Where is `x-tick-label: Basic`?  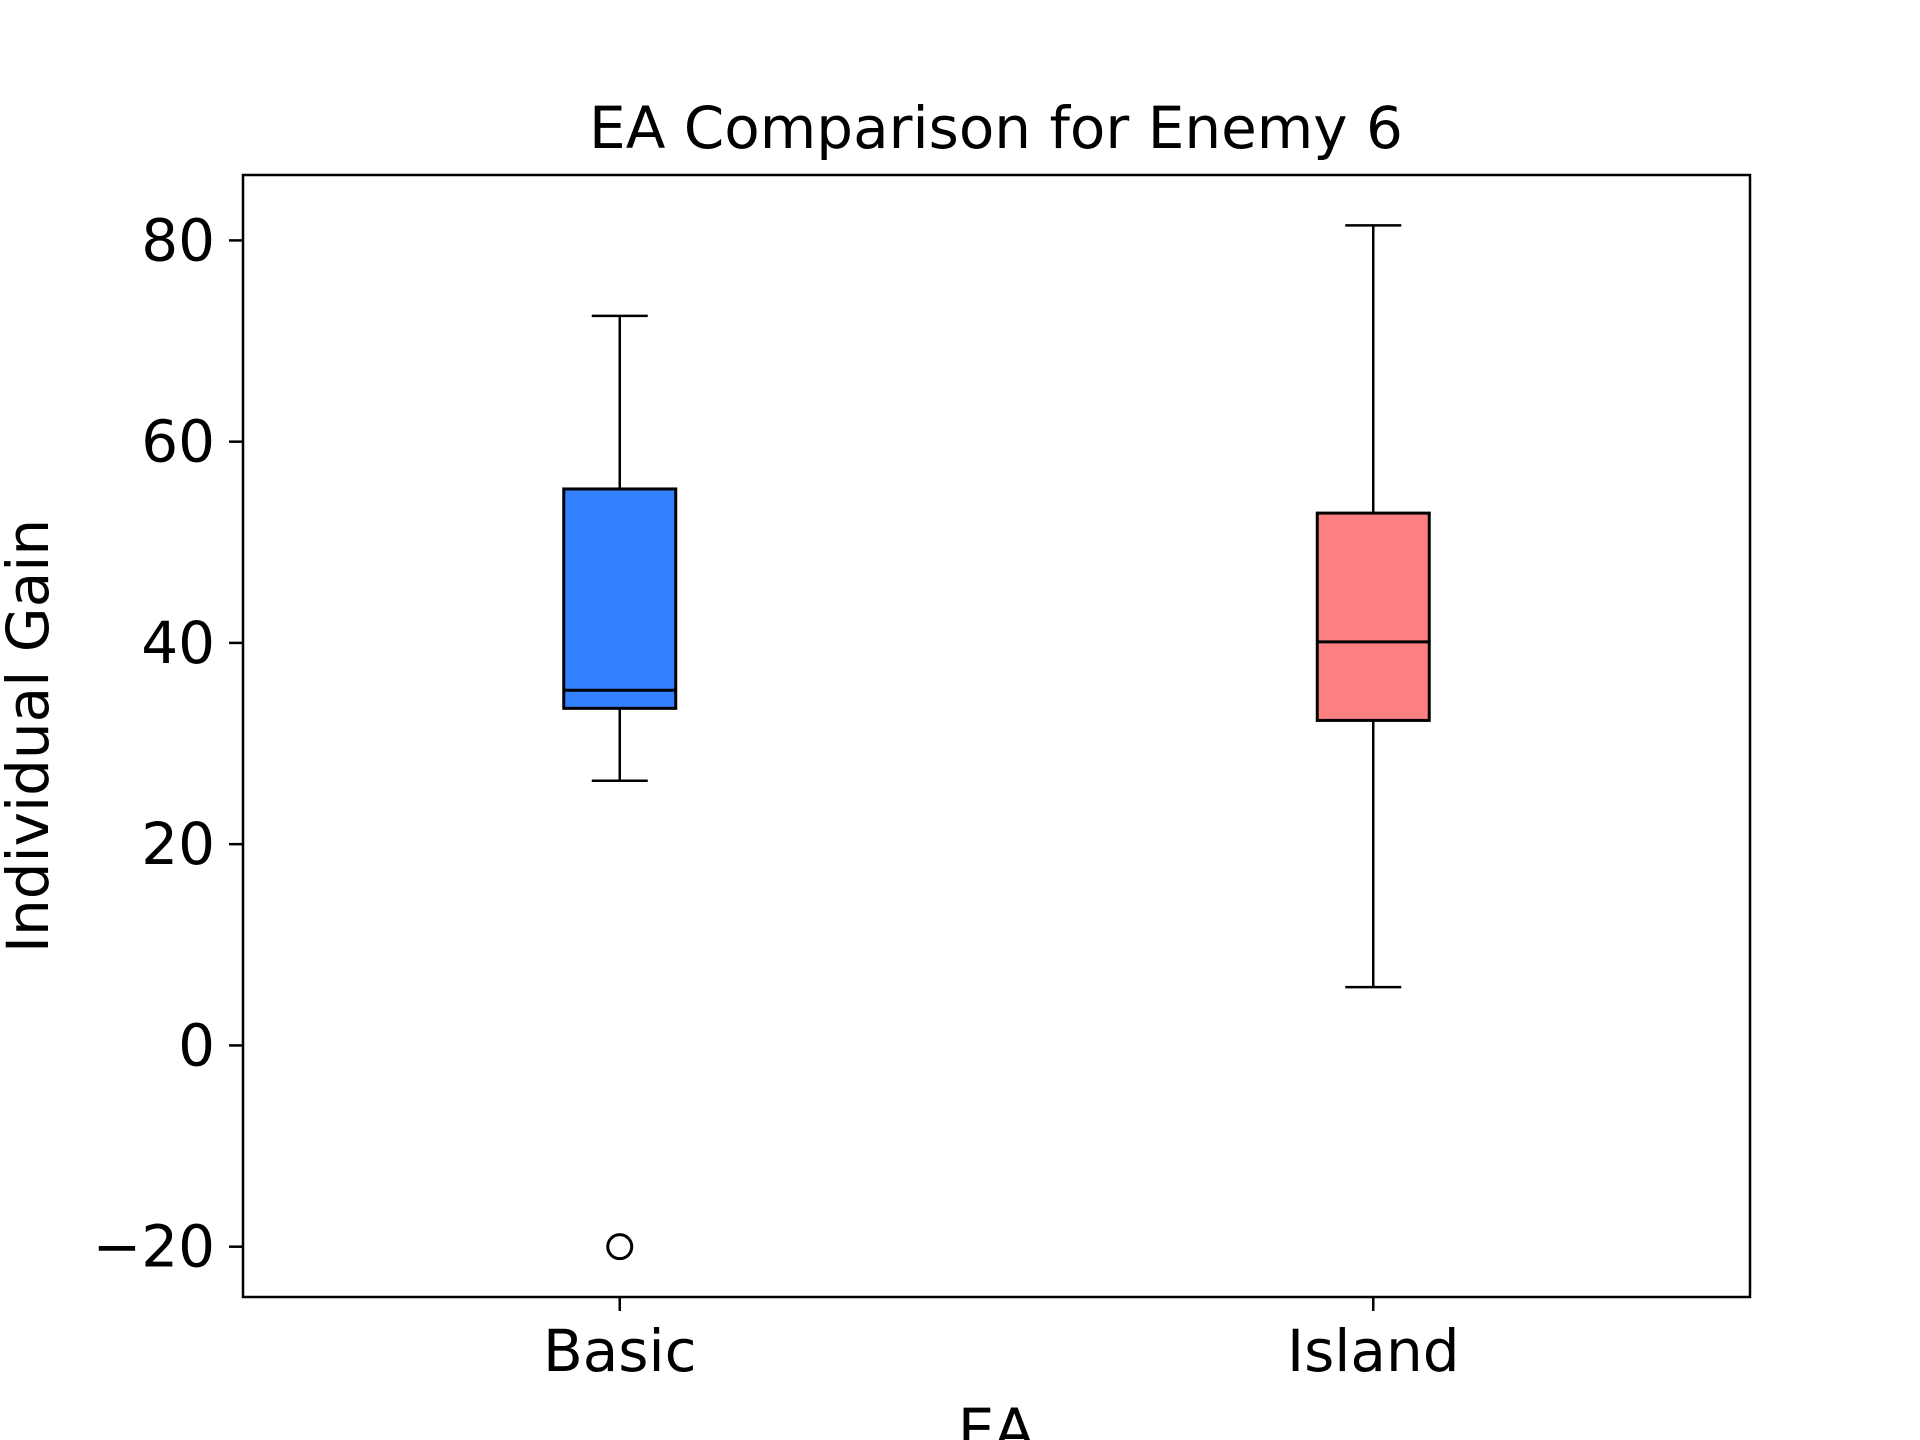
x-tick-label: Basic is located at coordinates (620, 1351).